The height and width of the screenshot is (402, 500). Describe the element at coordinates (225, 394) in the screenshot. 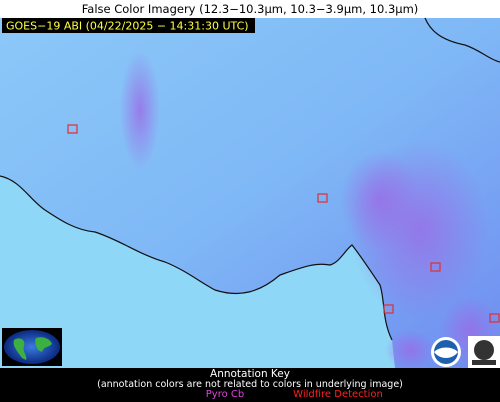

I see `annotation-key-item: Pyro Cb` at that location.